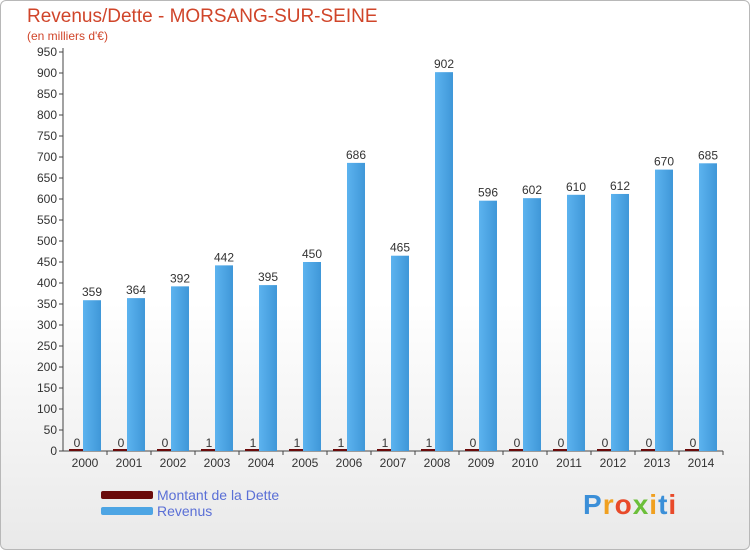  I want to click on legend-label-revenue: Revenus, so click(185, 511).